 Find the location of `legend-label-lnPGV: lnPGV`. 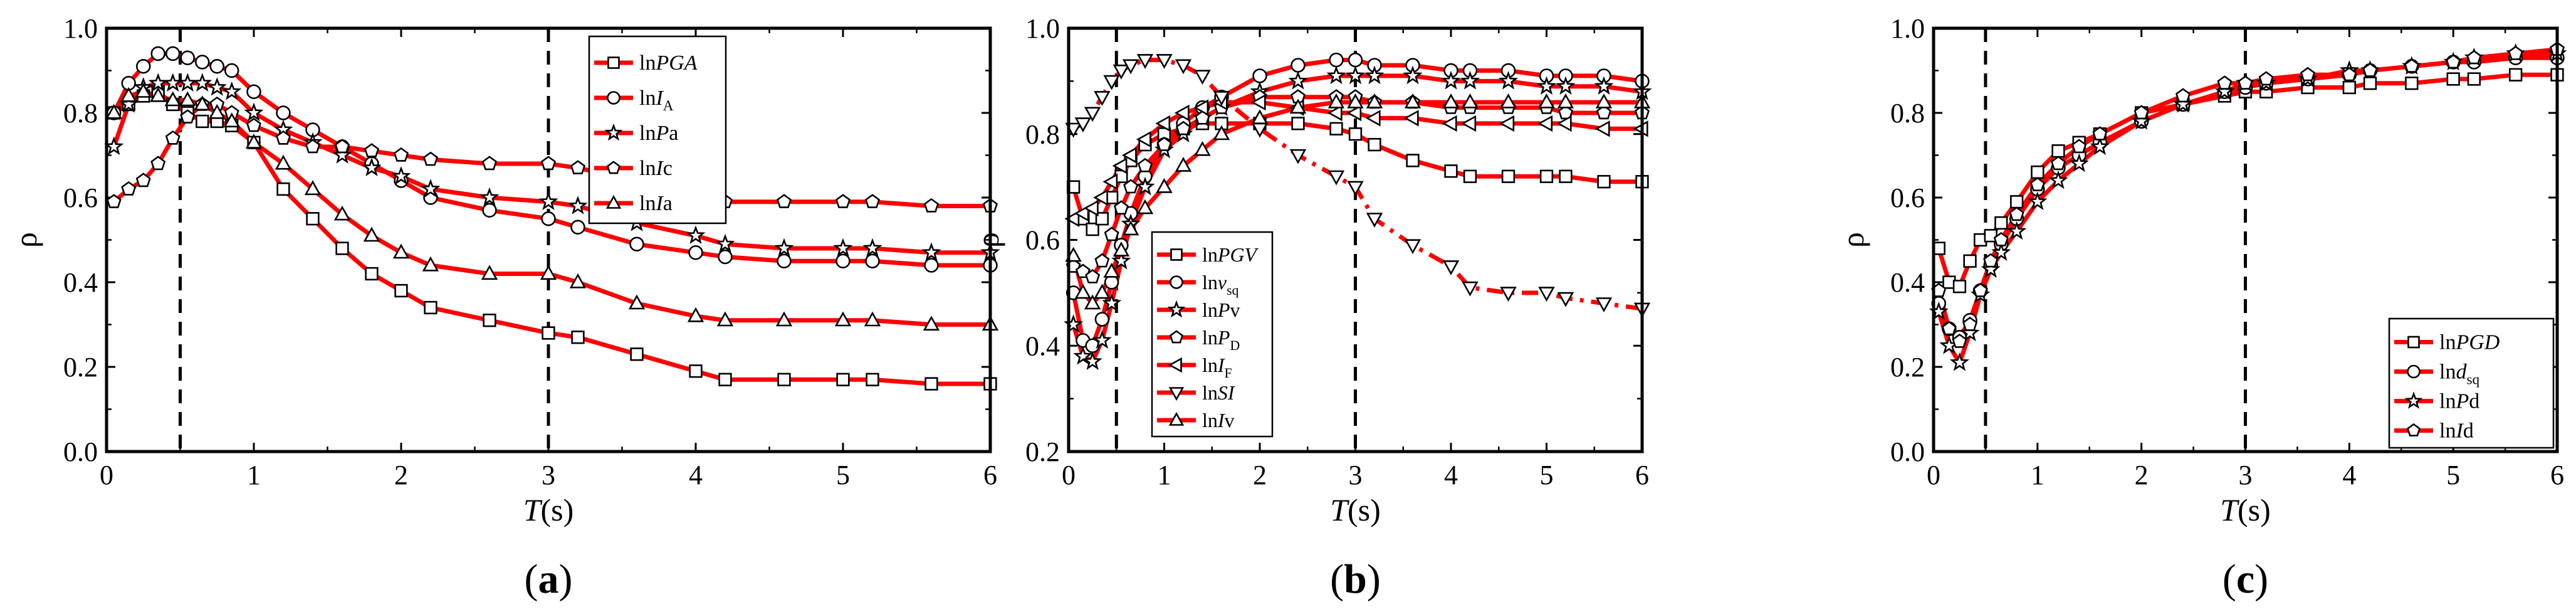

legend-label-lnPGV: lnPGV is located at coordinates (1230, 255).